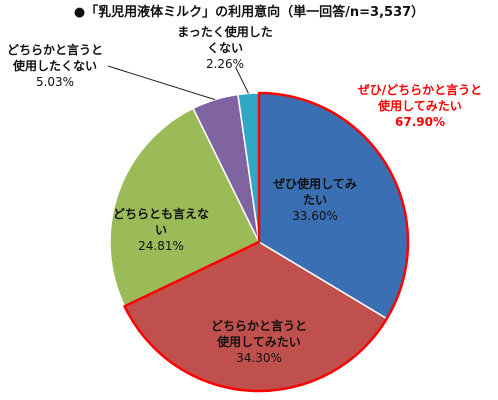  What do you see at coordinates (161, 246) in the screenshot?
I see `slice-value-2: 24.81%` at bounding box center [161, 246].